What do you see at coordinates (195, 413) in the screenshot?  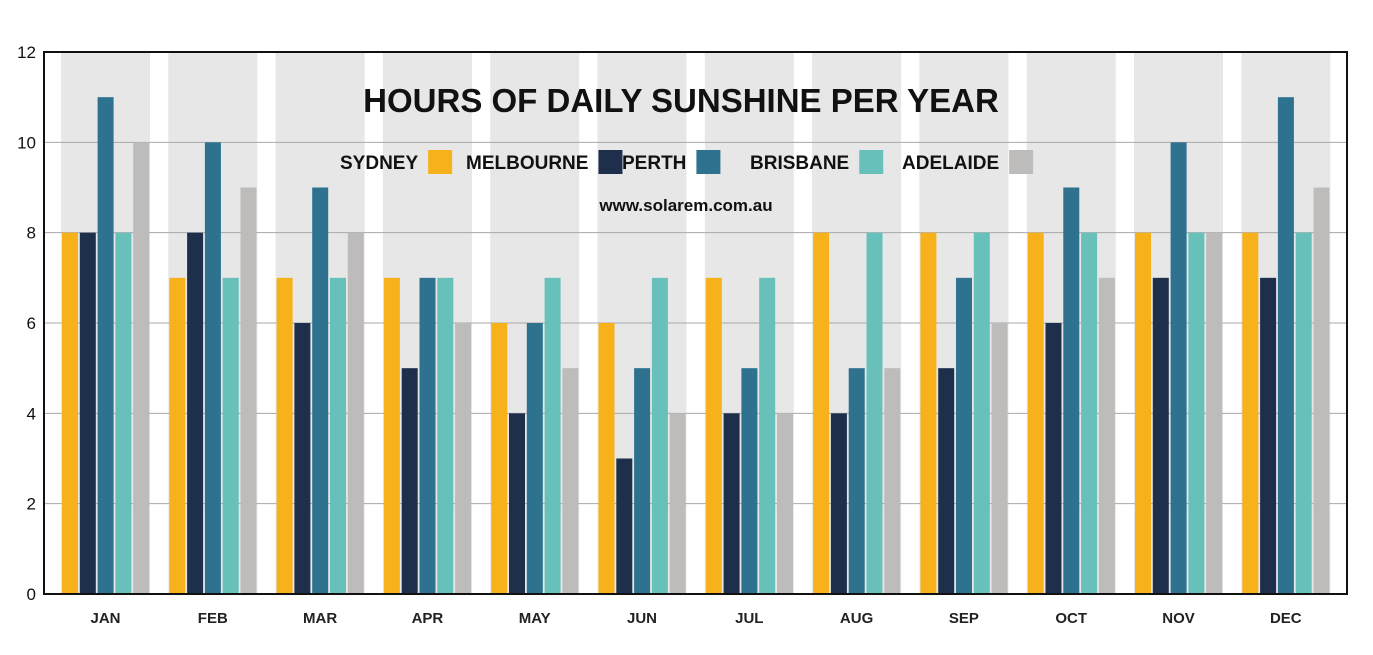 I see `bar-melbourne-feb` at bounding box center [195, 413].